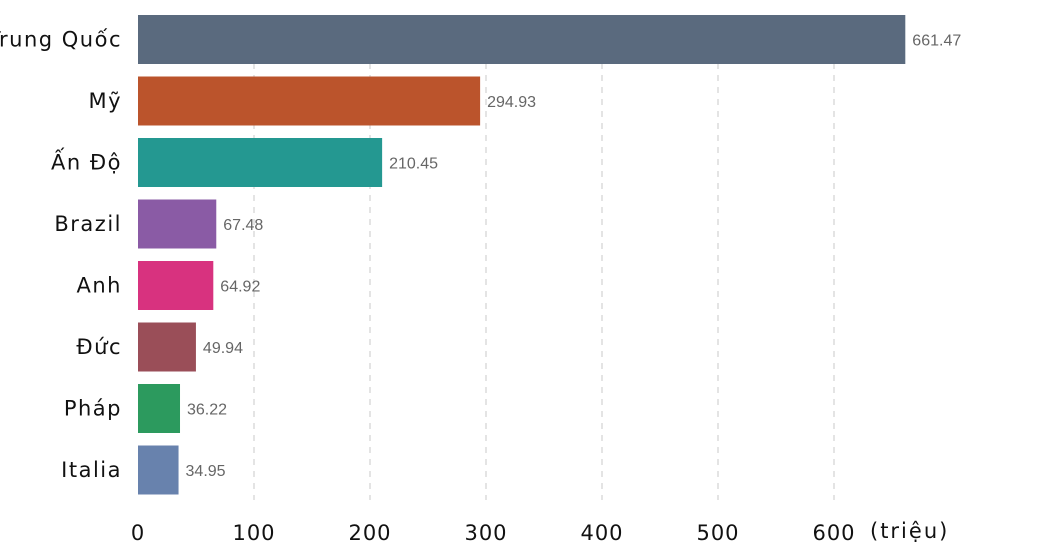 The width and height of the screenshot is (1052, 558). What do you see at coordinates (223, 348) in the screenshot?
I see `value-label-5: 49.94` at bounding box center [223, 348].